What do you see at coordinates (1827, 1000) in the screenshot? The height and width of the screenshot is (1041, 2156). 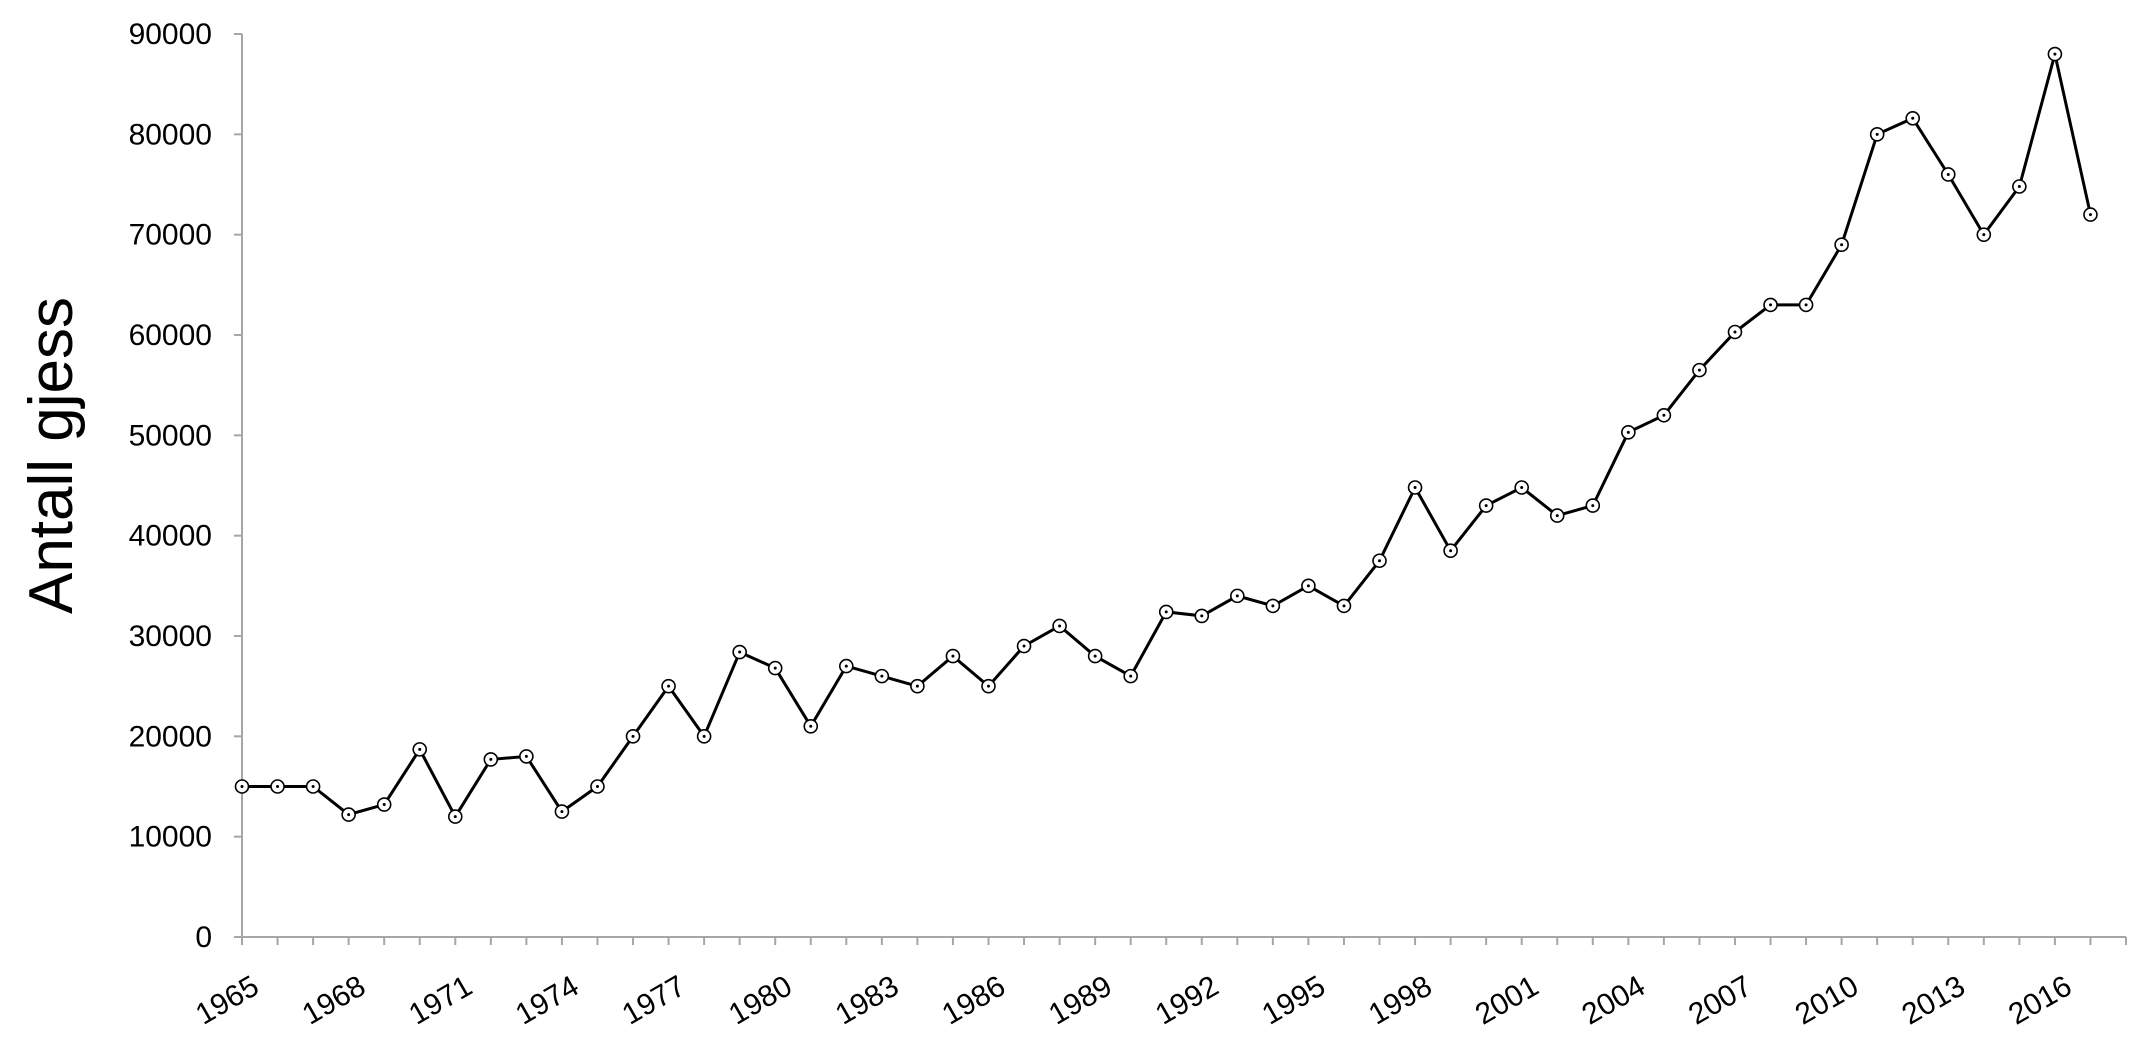 I see `x-tick-label: 2010` at bounding box center [1827, 1000].